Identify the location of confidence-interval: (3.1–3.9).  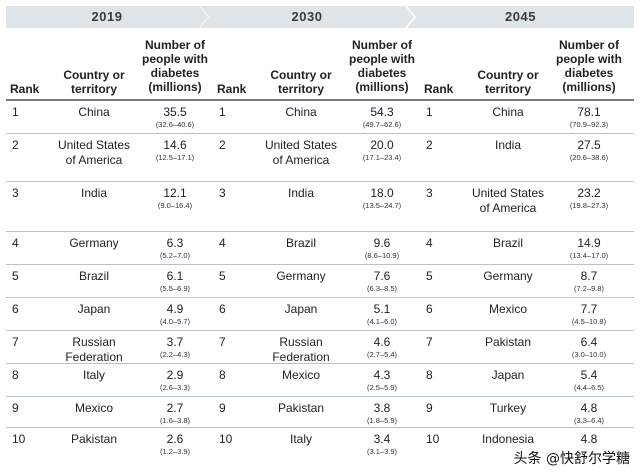
(382, 451).